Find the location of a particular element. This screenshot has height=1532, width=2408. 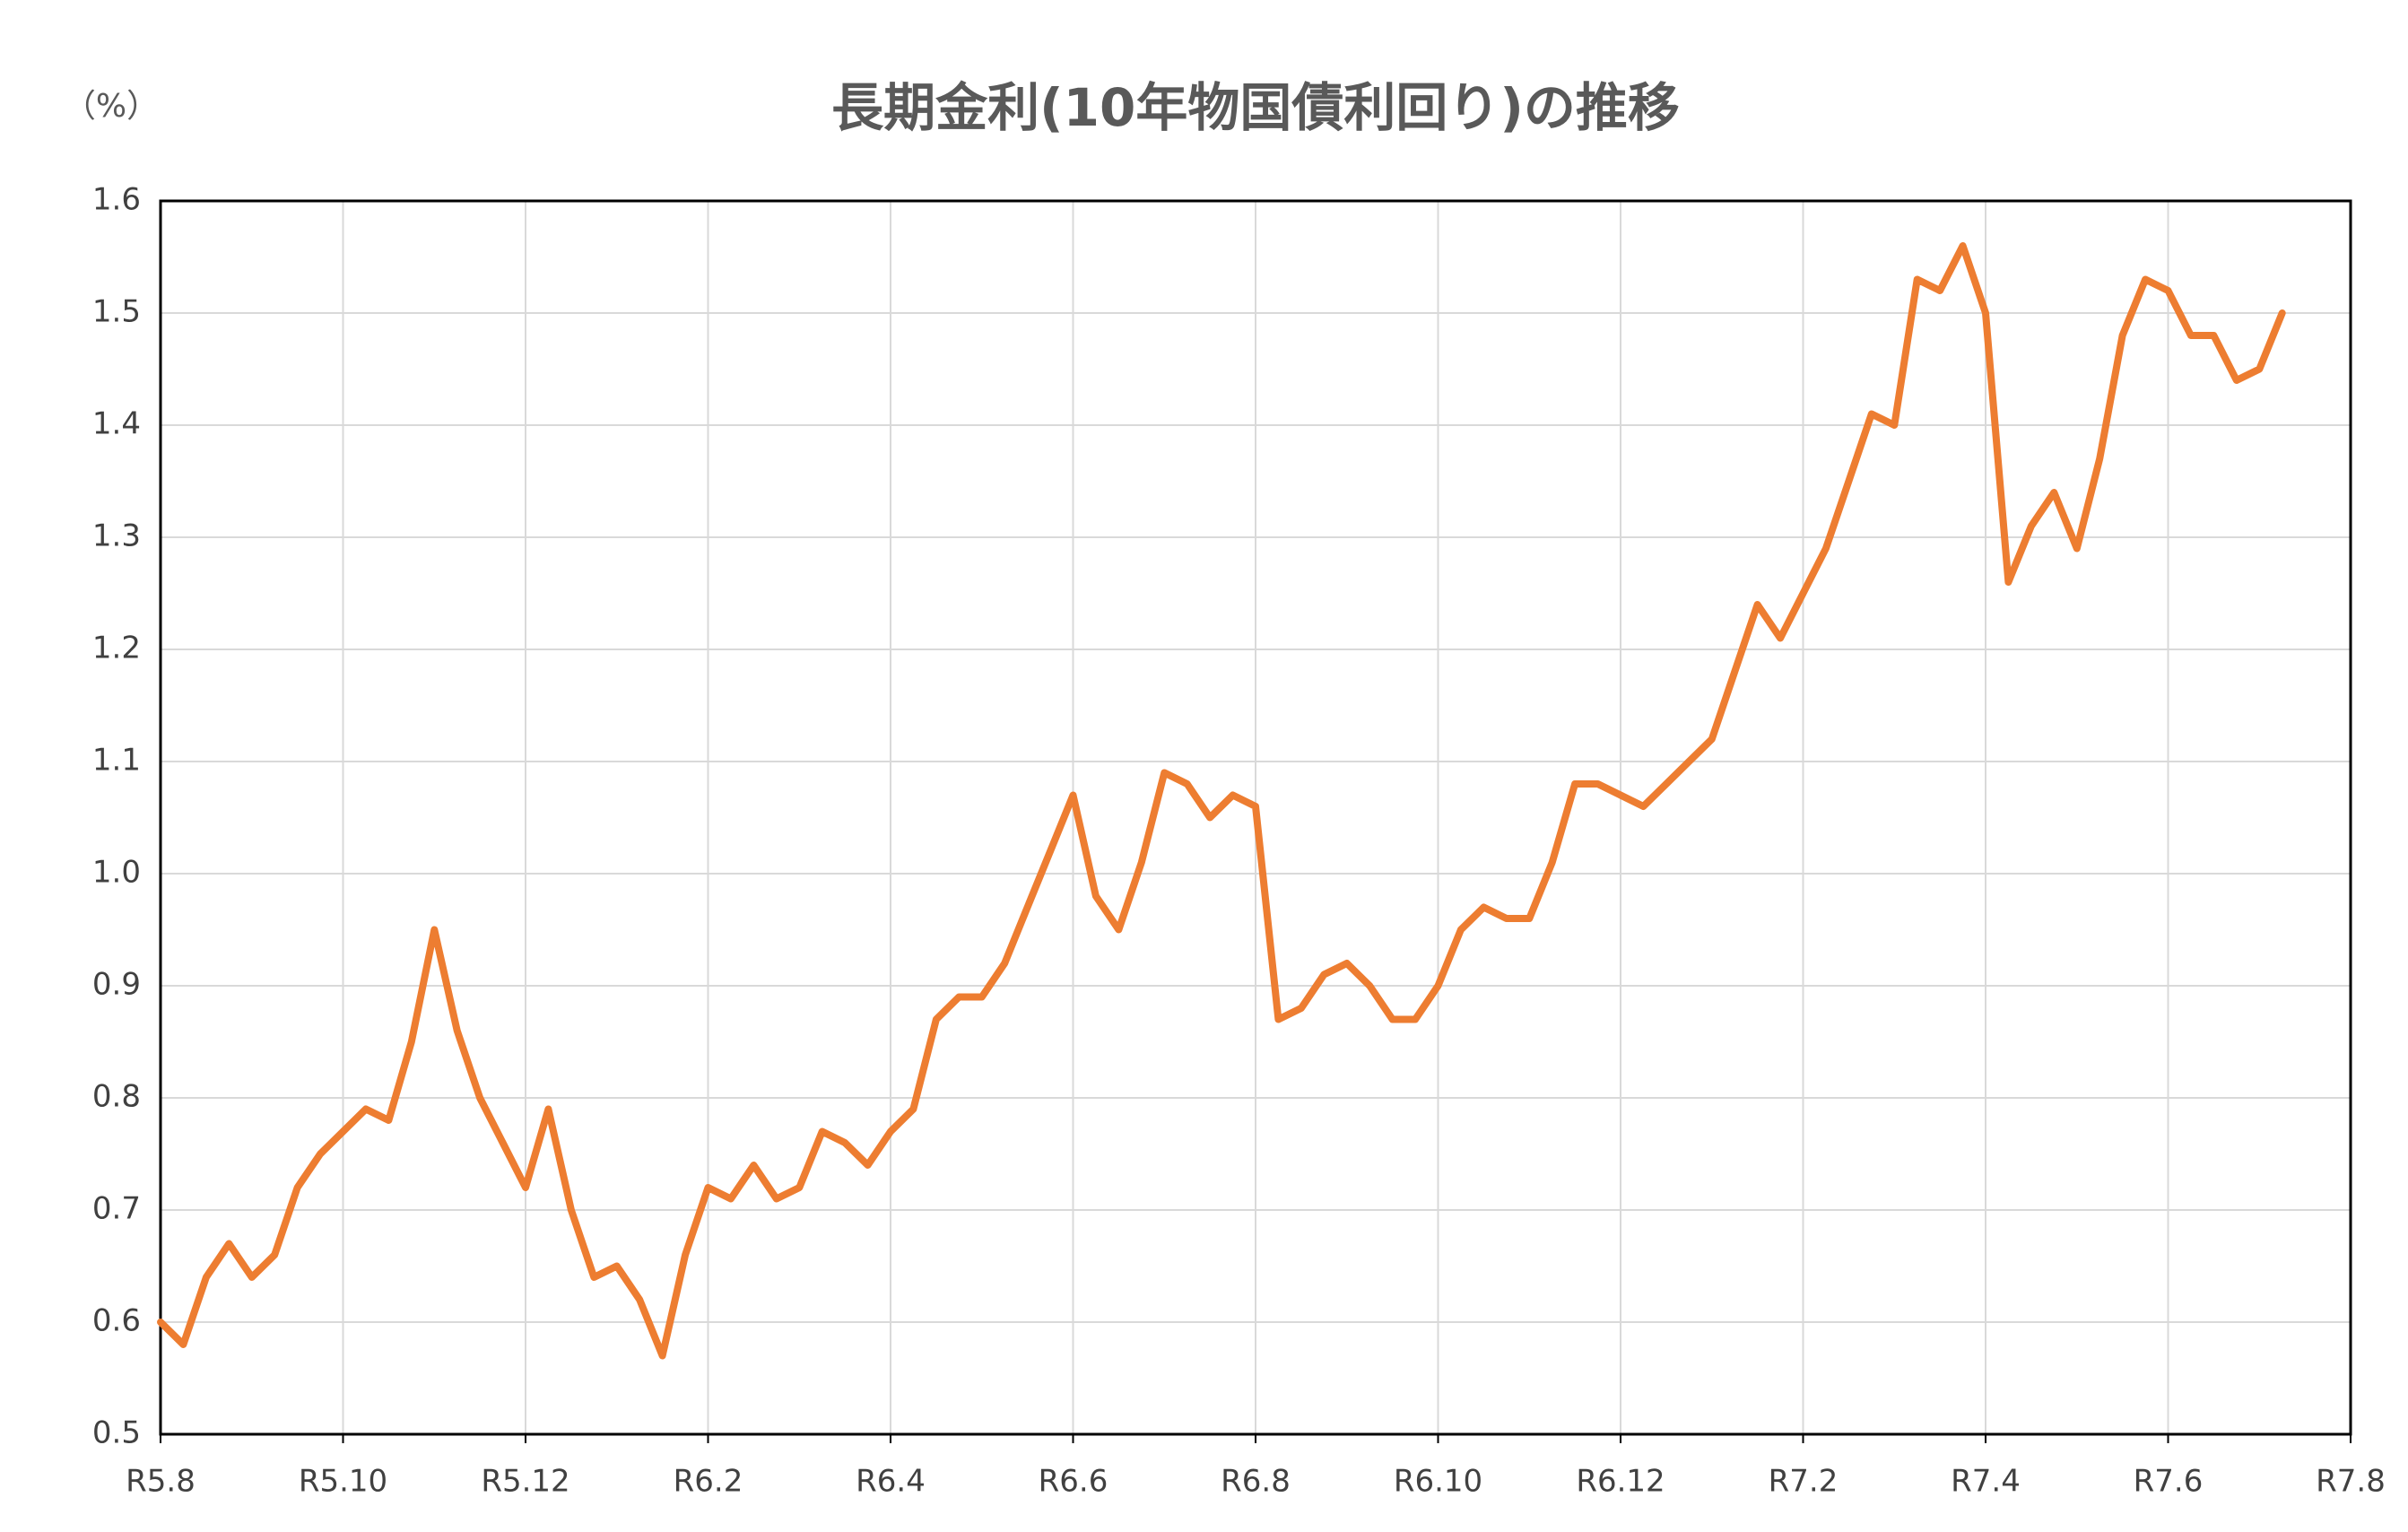

x-tick-label: R5.12 is located at coordinates (525, 1482).